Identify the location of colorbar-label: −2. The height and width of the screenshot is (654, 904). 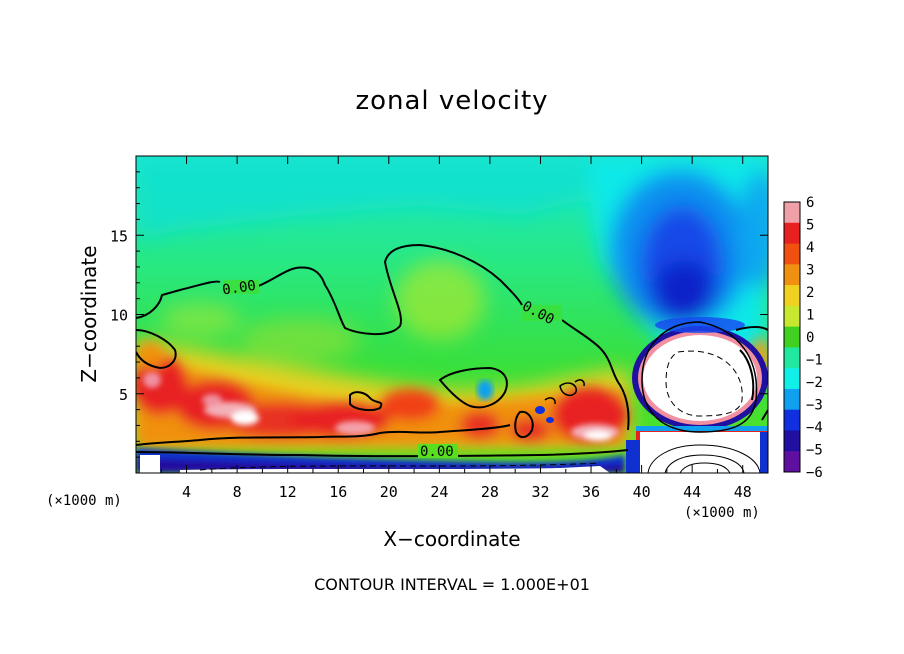
(814, 383).